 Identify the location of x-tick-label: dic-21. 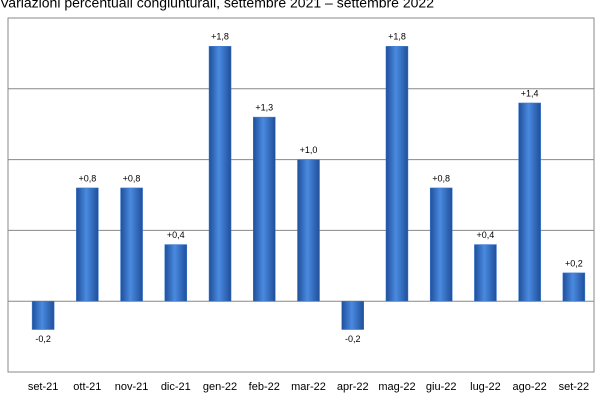
(176, 387).